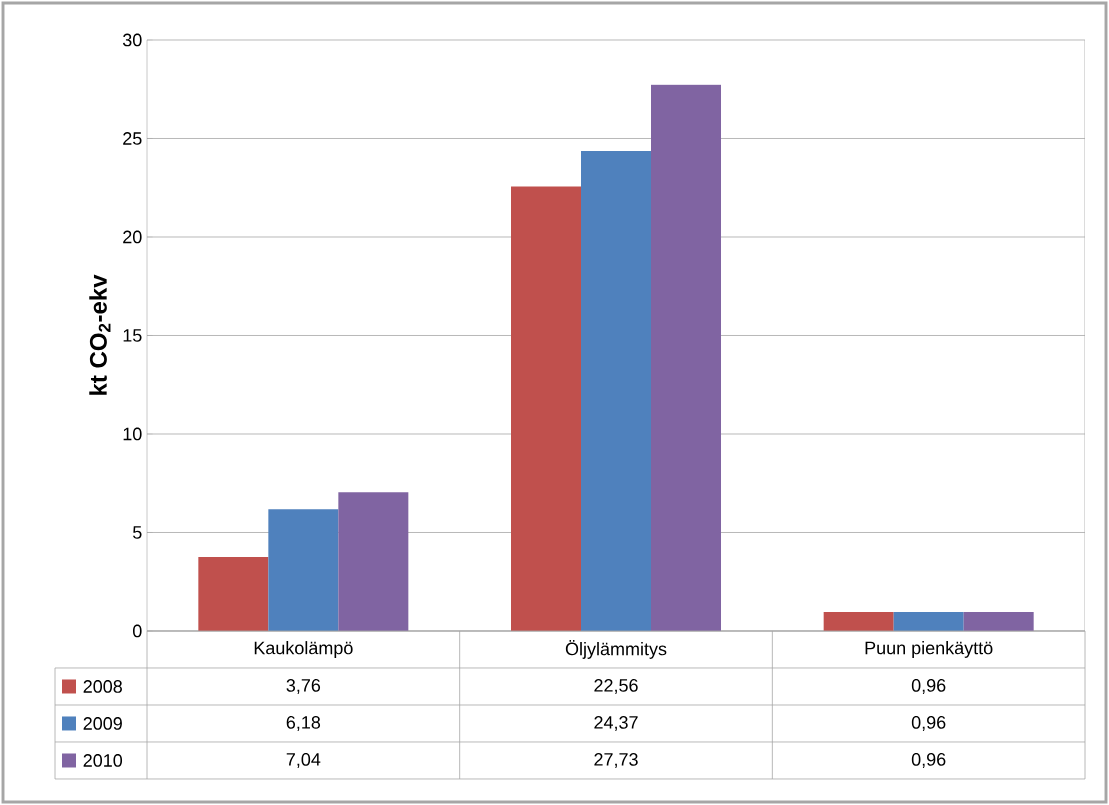 Image resolution: width=1109 pixels, height=805 pixels. I want to click on legend-label: 2008, so click(102, 686).